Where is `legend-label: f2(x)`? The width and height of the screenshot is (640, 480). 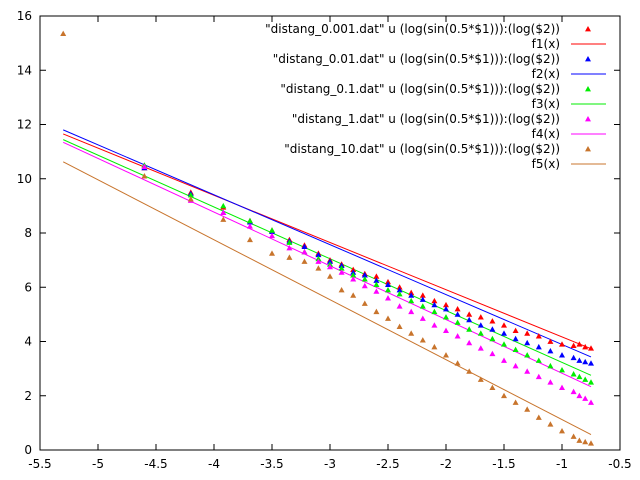
legend-label: f2(x) is located at coordinates (546, 74).